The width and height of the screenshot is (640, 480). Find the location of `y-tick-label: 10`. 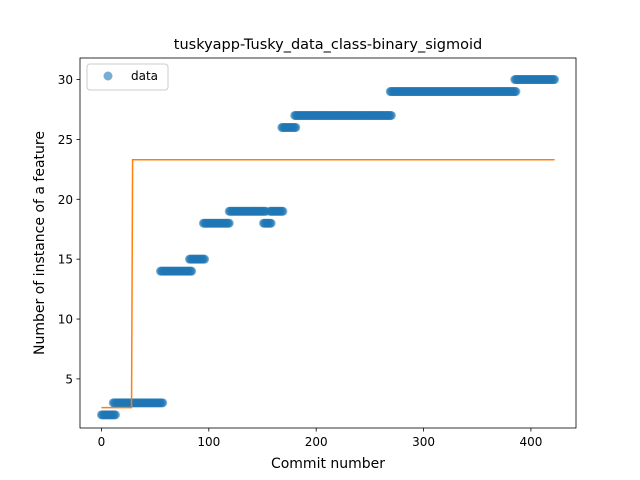

y-tick-label: 10 is located at coordinates (65, 320).